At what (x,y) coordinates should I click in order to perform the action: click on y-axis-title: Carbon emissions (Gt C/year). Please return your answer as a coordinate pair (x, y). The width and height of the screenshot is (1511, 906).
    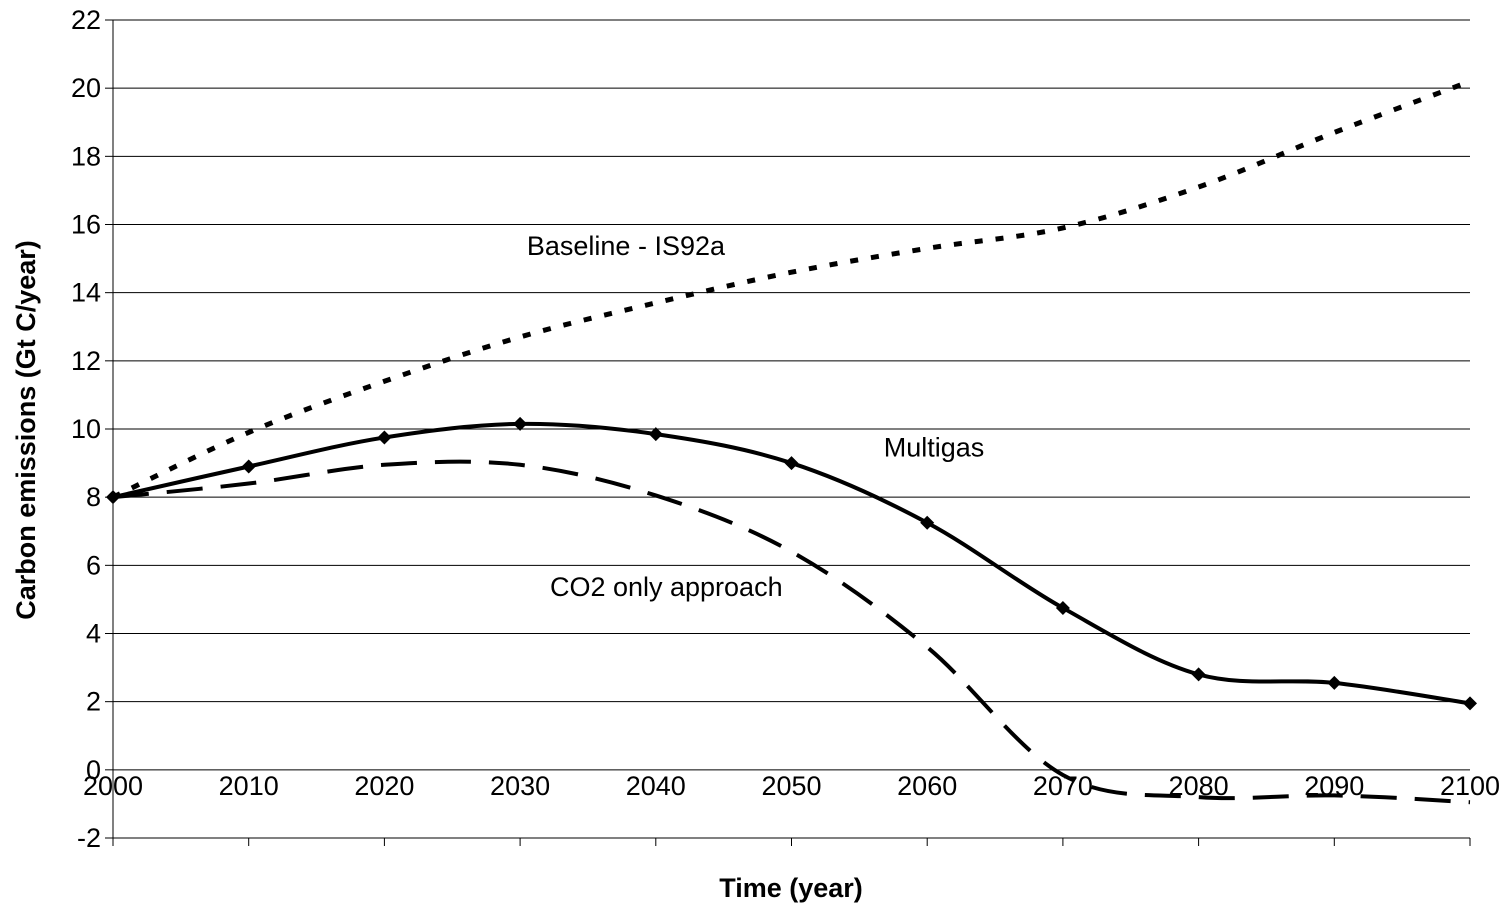
    Looking at the image, I should click on (26, 430).